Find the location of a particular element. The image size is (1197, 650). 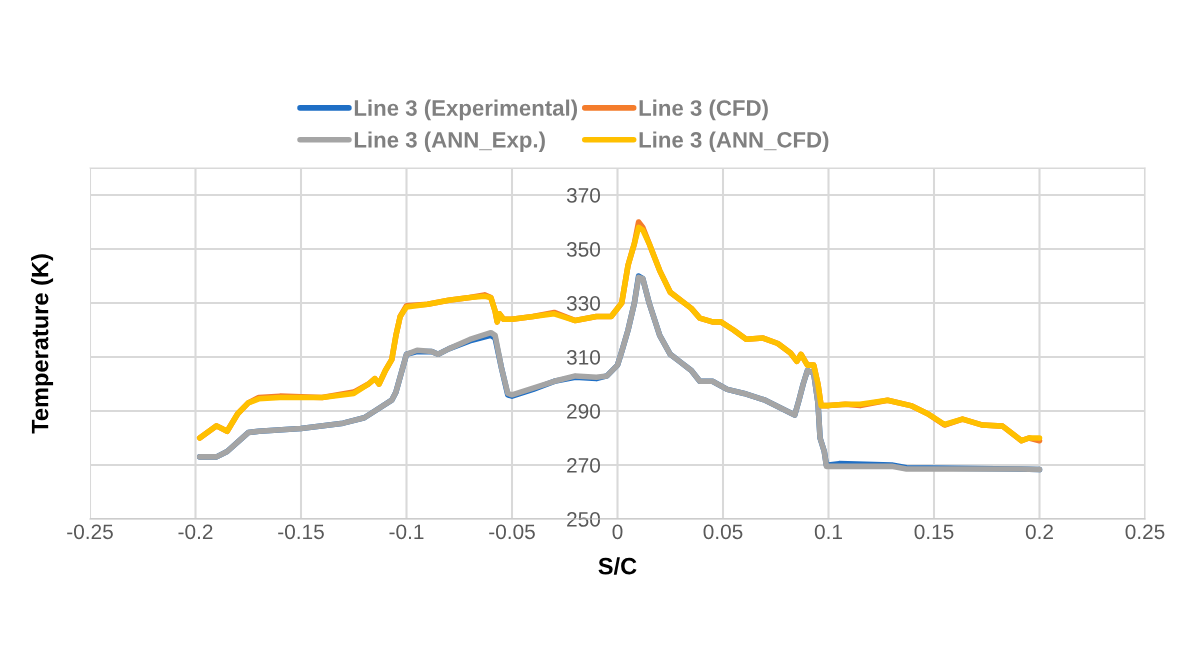

y-tick-label: 310 is located at coordinates (583, 357).